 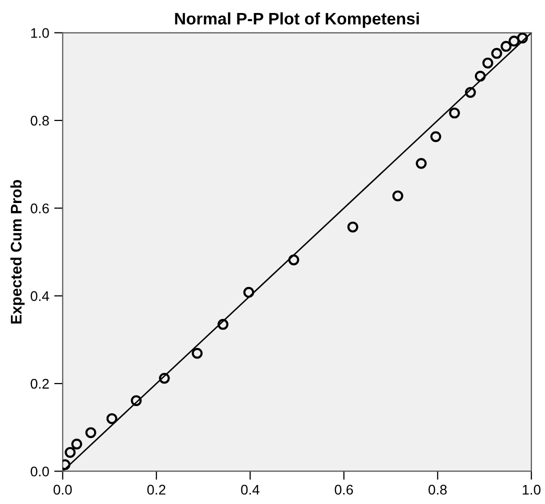 What do you see at coordinates (63, 489) in the screenshot?
I see `x-tick-label: 0.0` at bounding box center [63, 489].